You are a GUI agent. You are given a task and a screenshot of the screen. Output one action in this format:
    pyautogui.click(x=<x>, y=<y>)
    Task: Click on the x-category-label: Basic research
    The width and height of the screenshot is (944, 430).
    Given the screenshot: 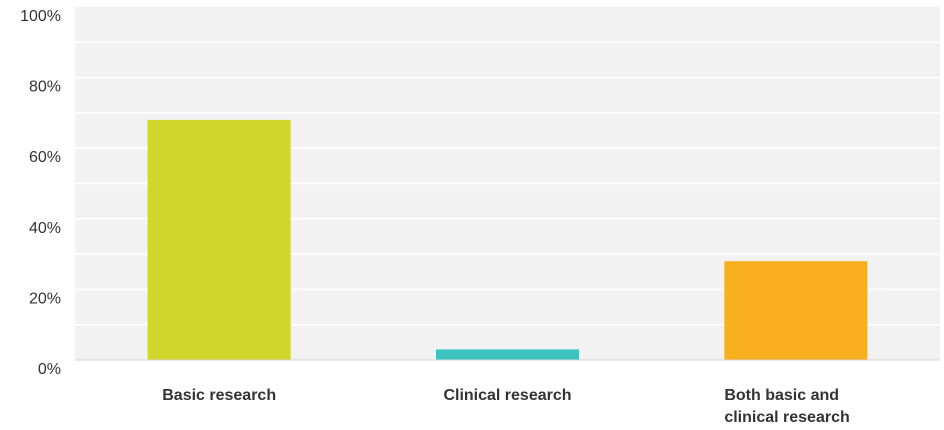 What is the action you would take?
    pyautogui.click(x=219, y=395)
    